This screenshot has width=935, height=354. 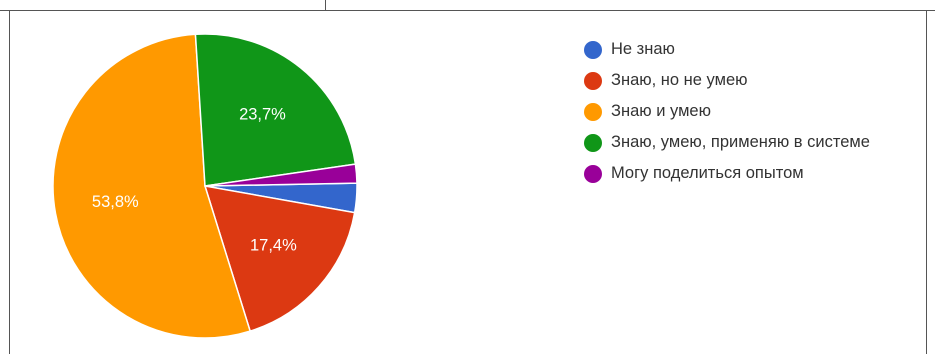 I want to click on legend-label: Могу поделиться опытом, so click(x=707, y=173).